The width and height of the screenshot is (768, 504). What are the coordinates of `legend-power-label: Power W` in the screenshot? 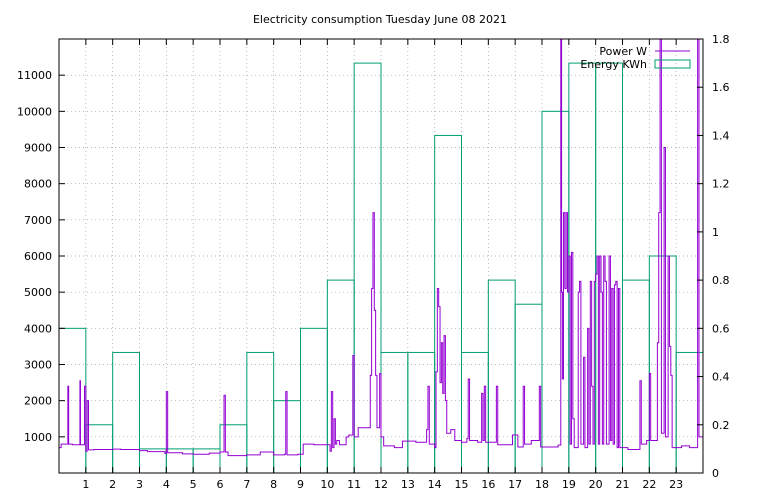 It's located at (623, 51).